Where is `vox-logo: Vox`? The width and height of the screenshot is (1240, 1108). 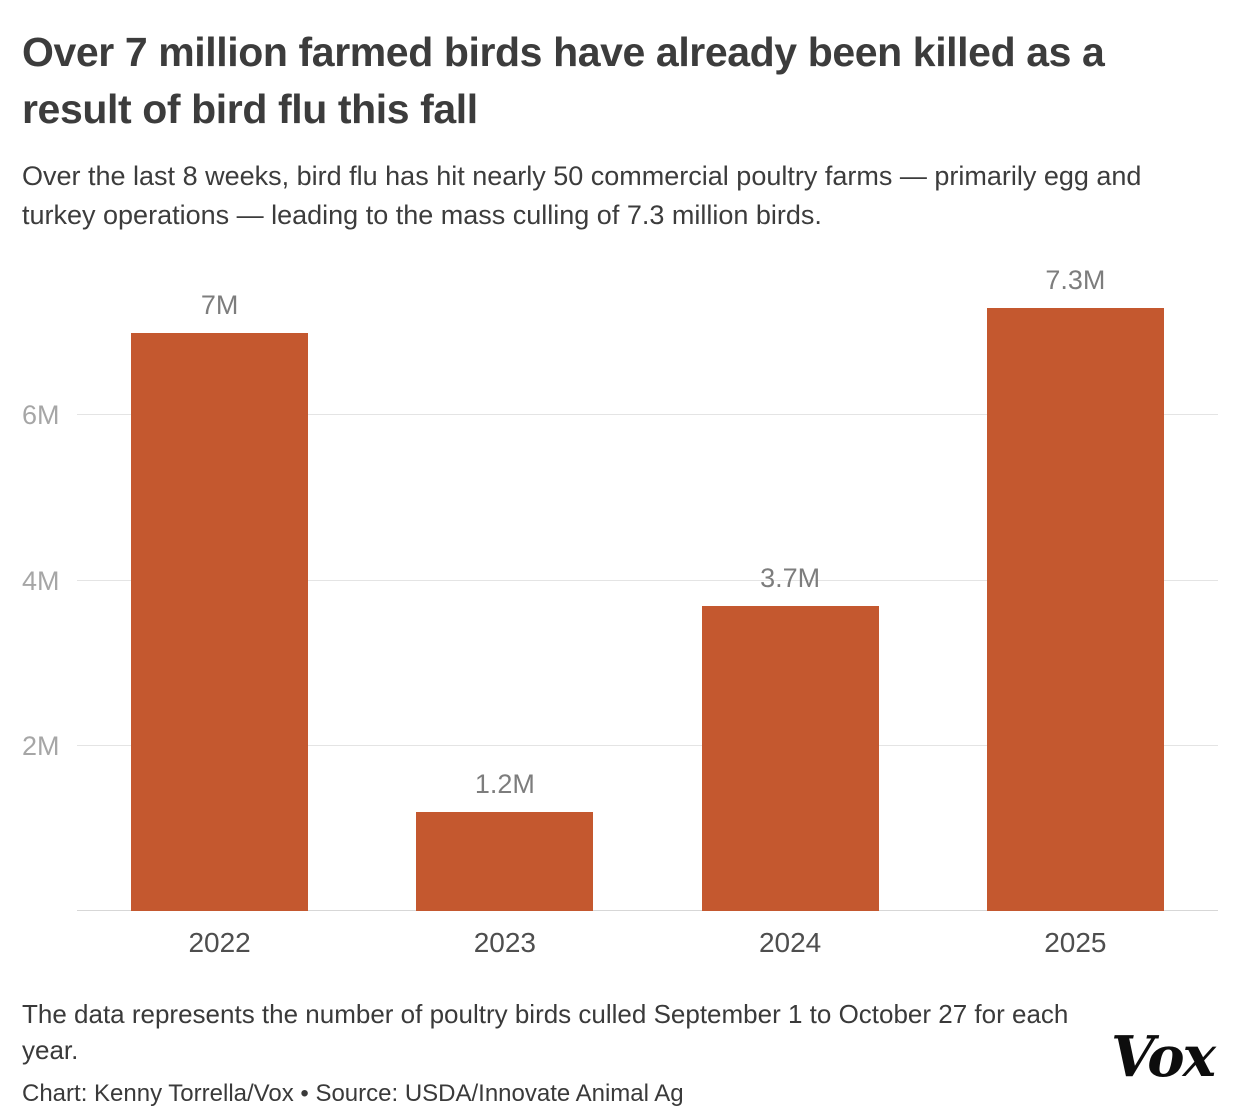
vox-logo: Vox is located at coordinates (1163, 1057).